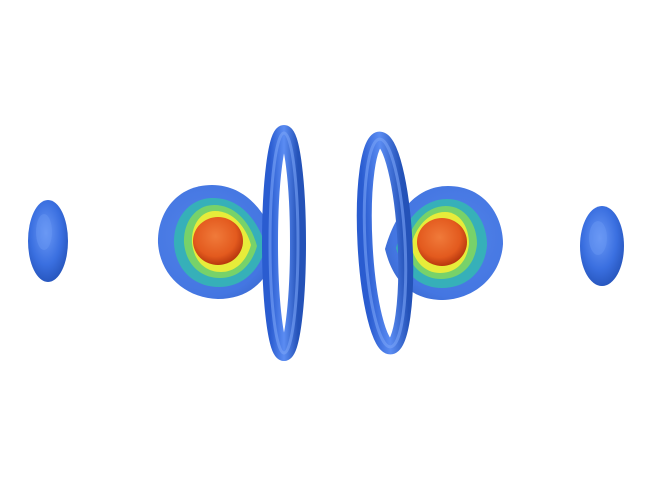 The width and height of the screenshot is (663, 480). What do you see at coordinates (284, 243) in the screenshot?
I see `left-ring-torus` at bounding box center [284, 243].